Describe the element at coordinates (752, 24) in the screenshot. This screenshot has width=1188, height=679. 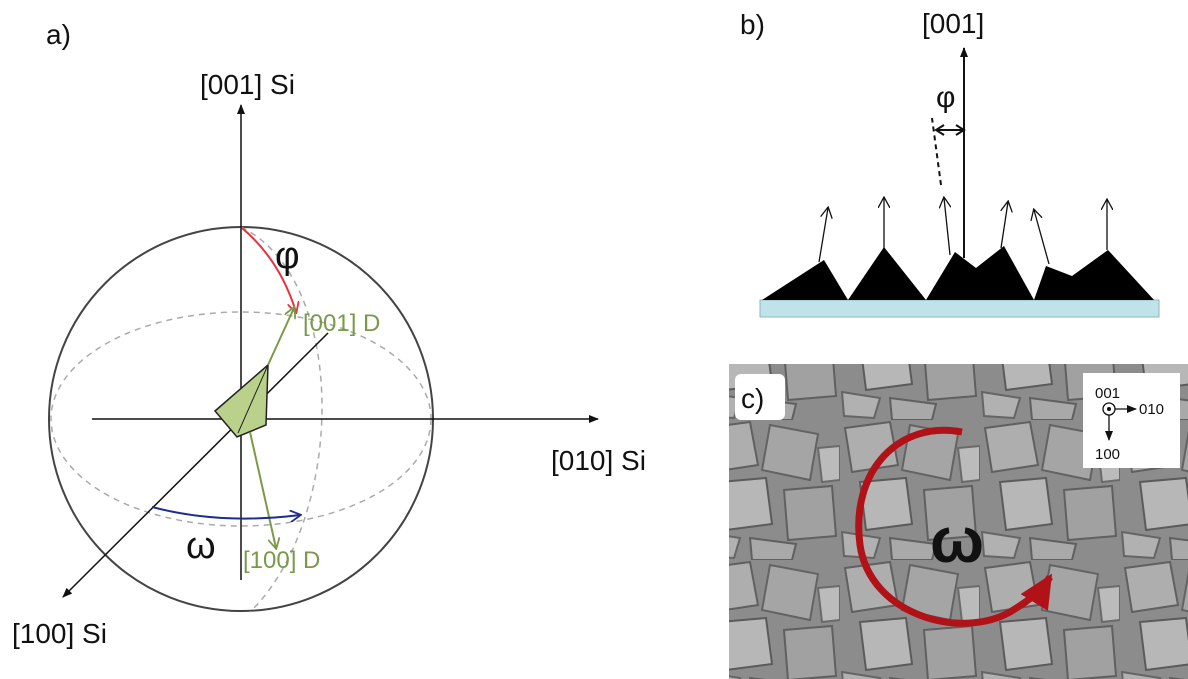
I see `panel-b-label: b)` at that location.